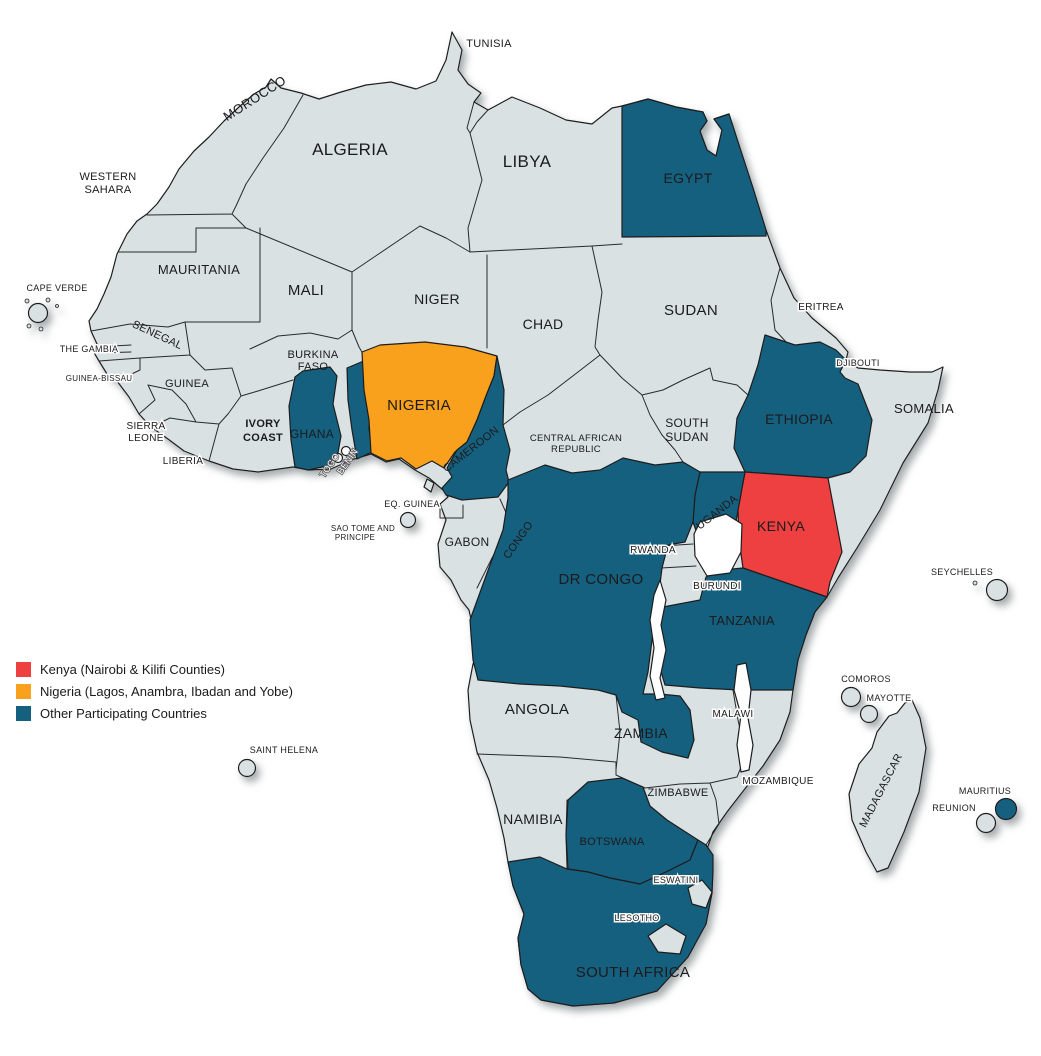 The width and height of the screenshot is (1041, 1056). I want to click on label-saint-helena: SAINT HELENA, so click(284, 750).